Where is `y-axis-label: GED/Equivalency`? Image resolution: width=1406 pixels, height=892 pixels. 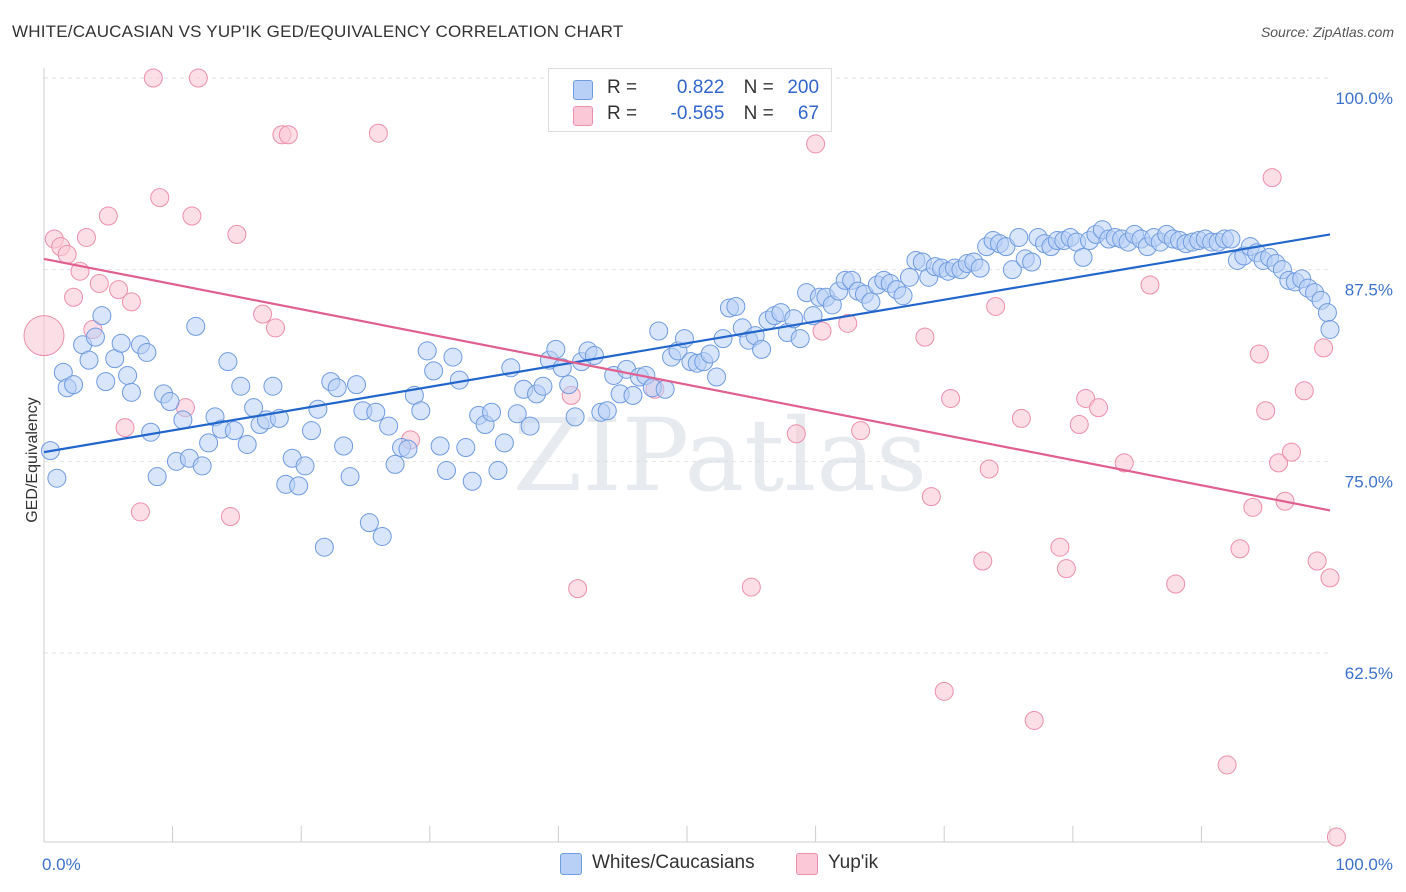 y-axis-label: GED/Equivalency is located at coordinates (32, 459).